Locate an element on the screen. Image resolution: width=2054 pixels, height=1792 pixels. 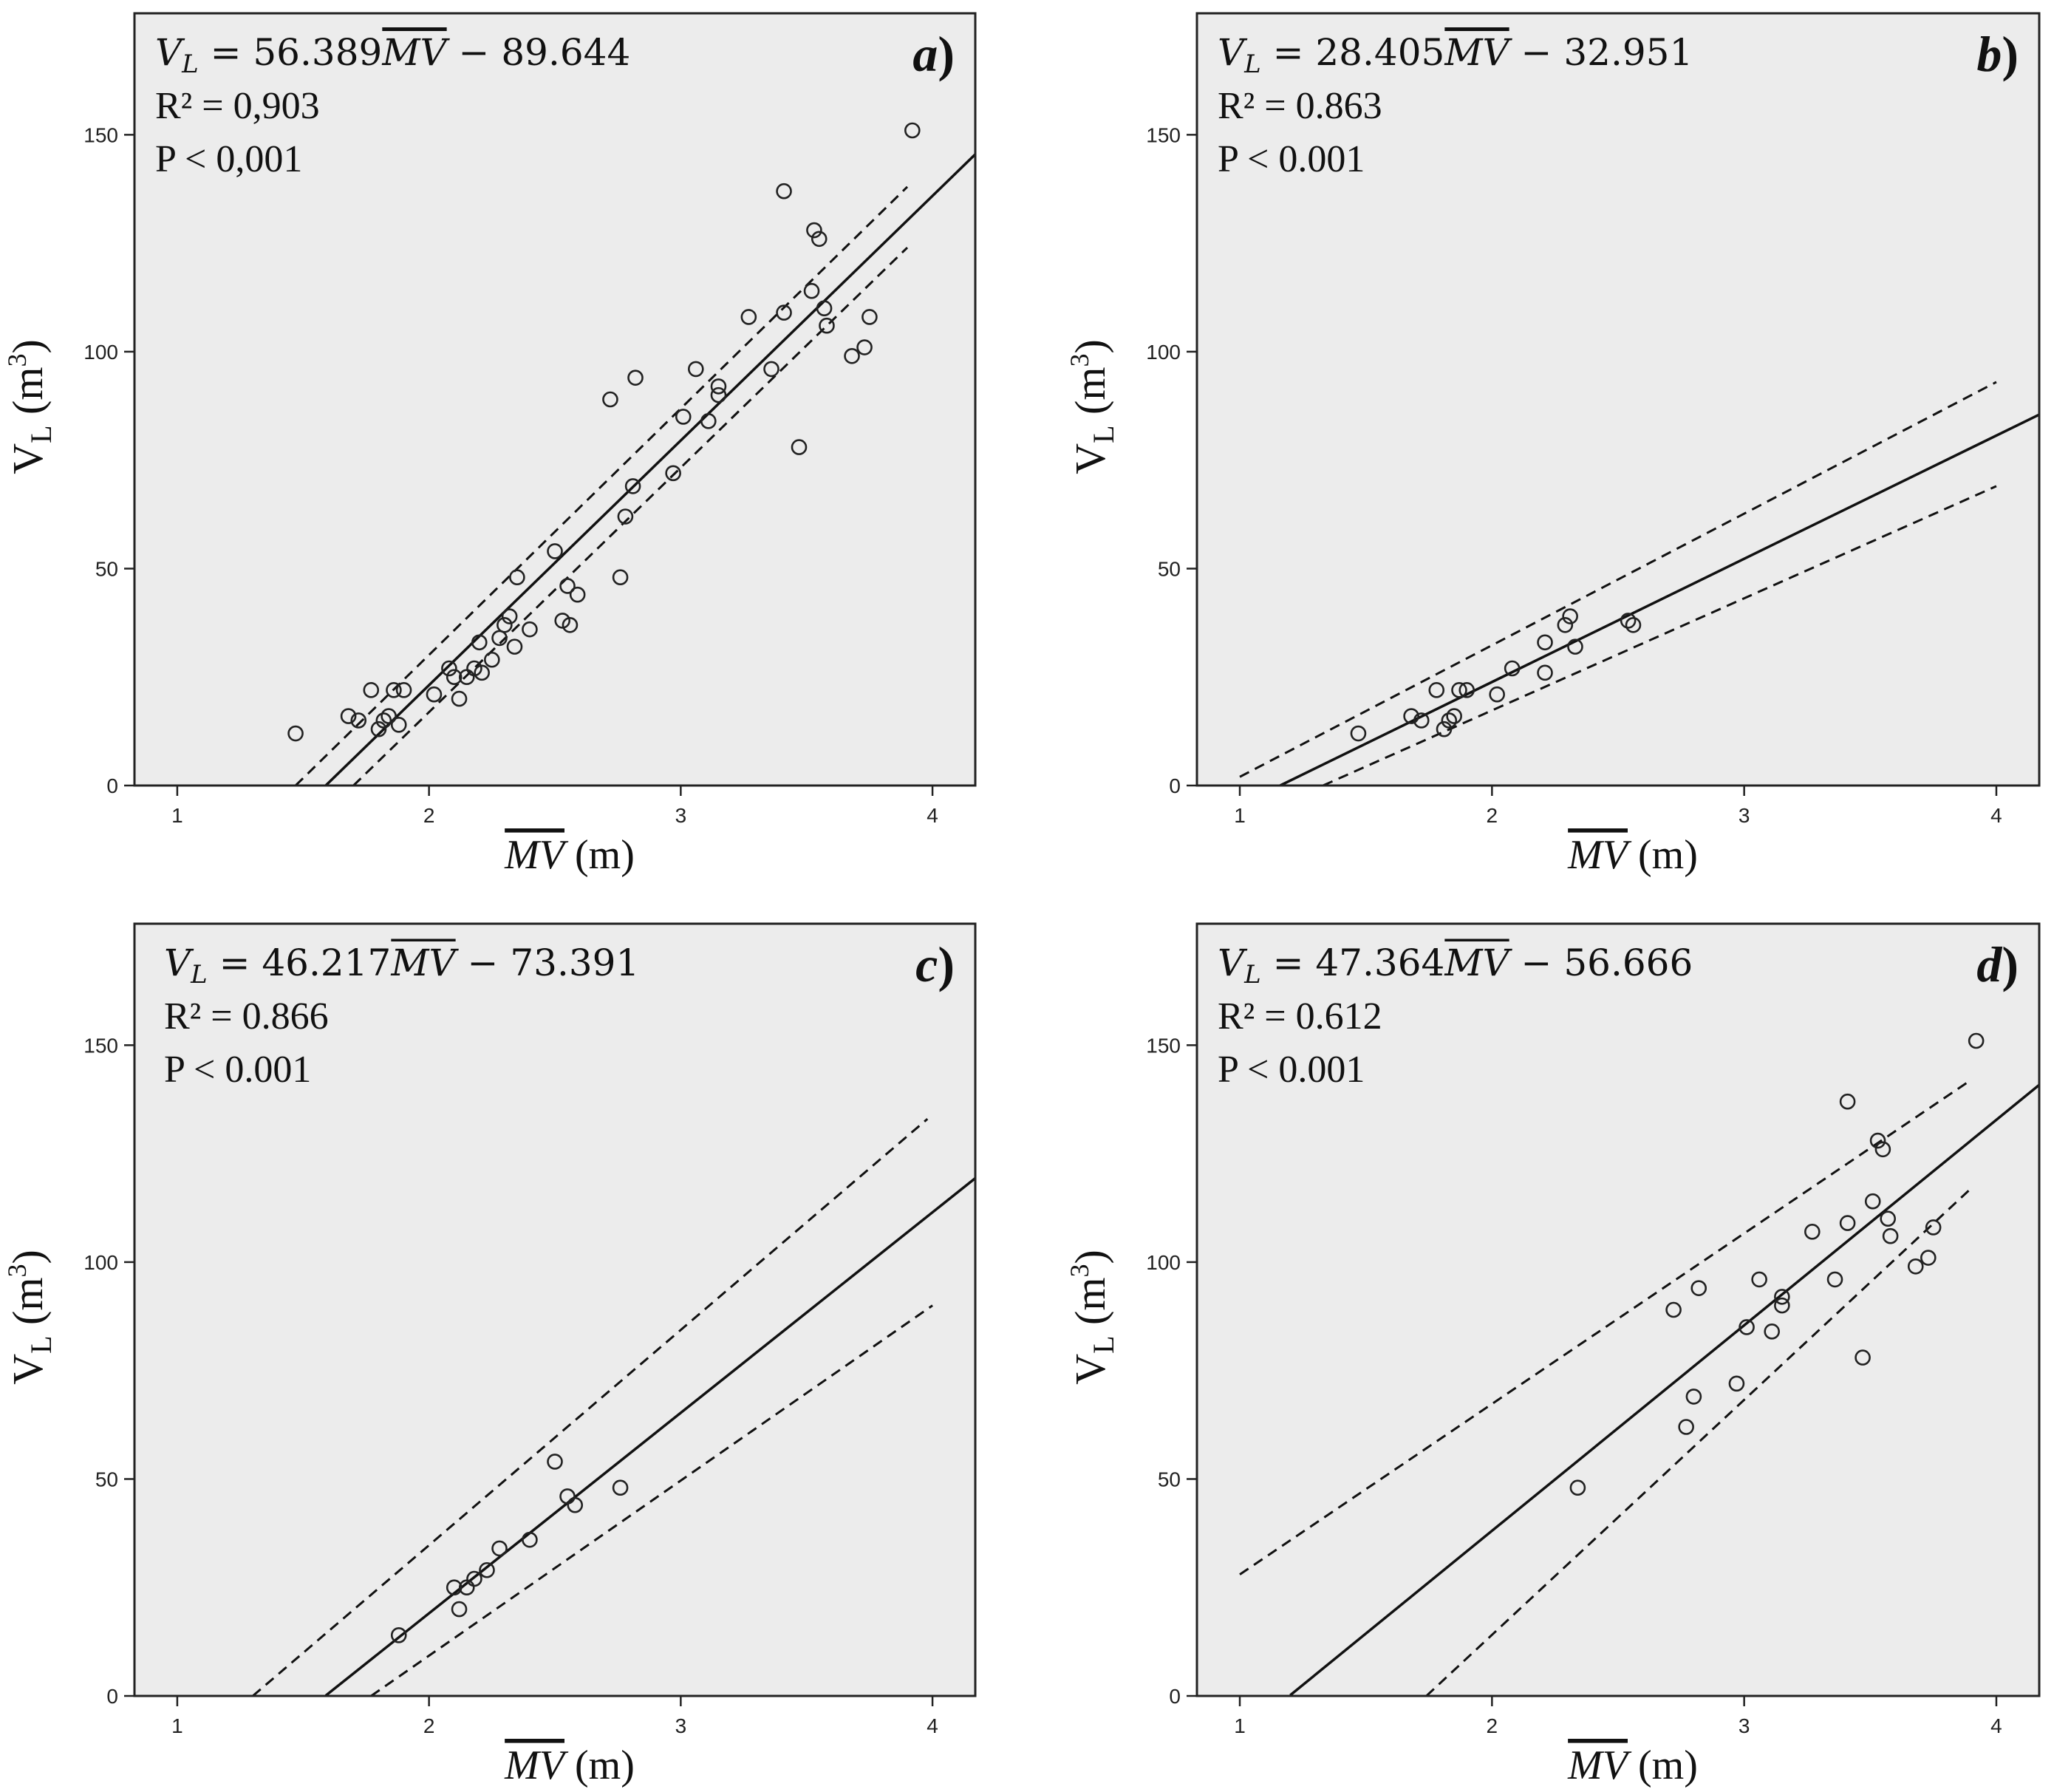
regression-equation: VL = 46.217MV − 73.391 is located at coordinates (401, 965).